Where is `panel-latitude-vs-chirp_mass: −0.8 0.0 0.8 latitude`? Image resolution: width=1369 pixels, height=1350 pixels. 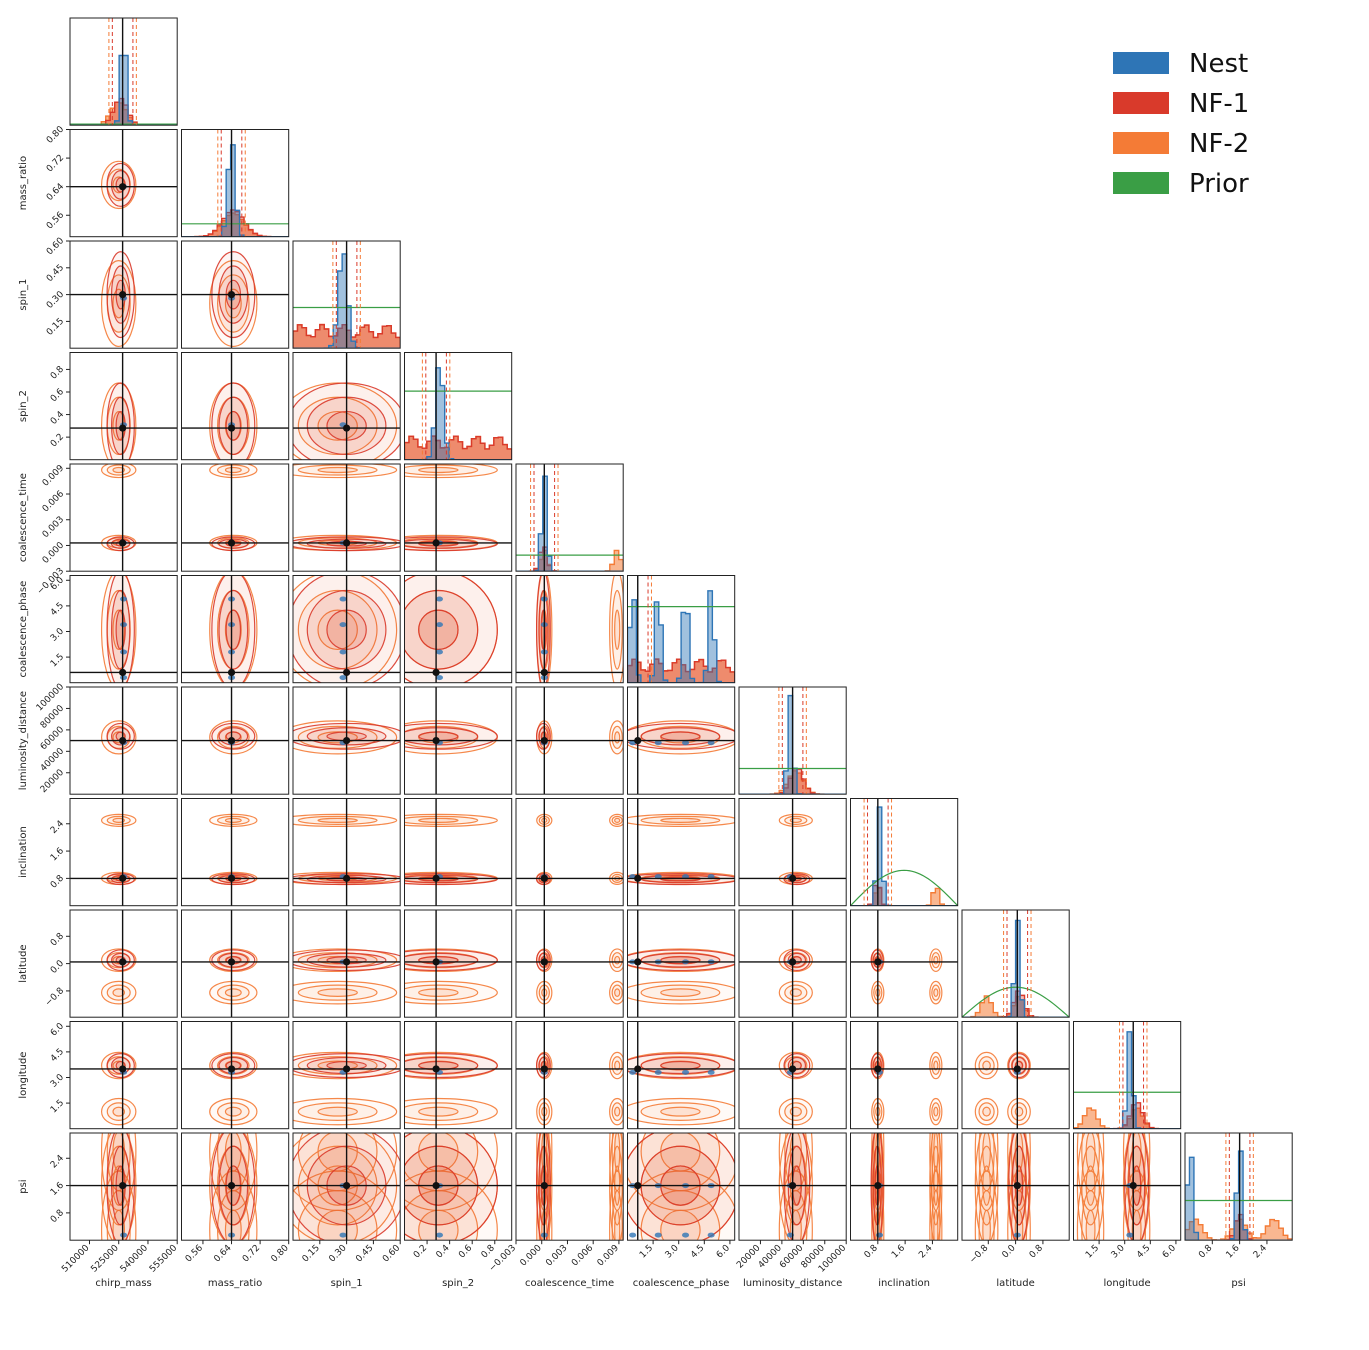
panel-latitude-vs-chirp_mass: −0.8 0.0 0.8 latitude is located at coordinates (98, 963).